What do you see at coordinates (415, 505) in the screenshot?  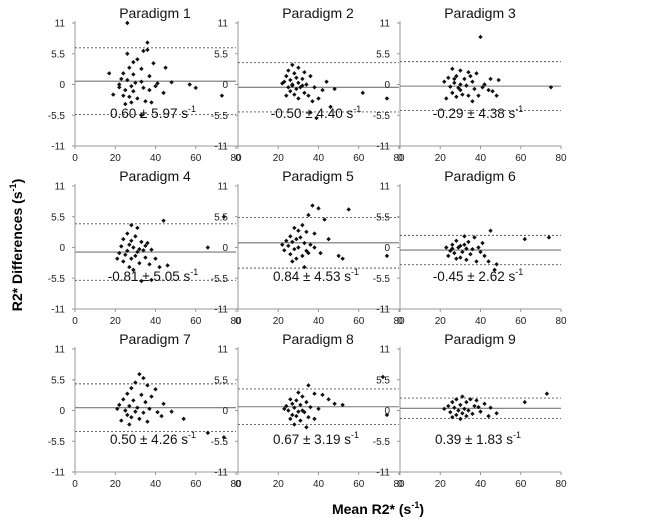 I see `x-axis-title-sup: -1` at bounding box center [415, 505].